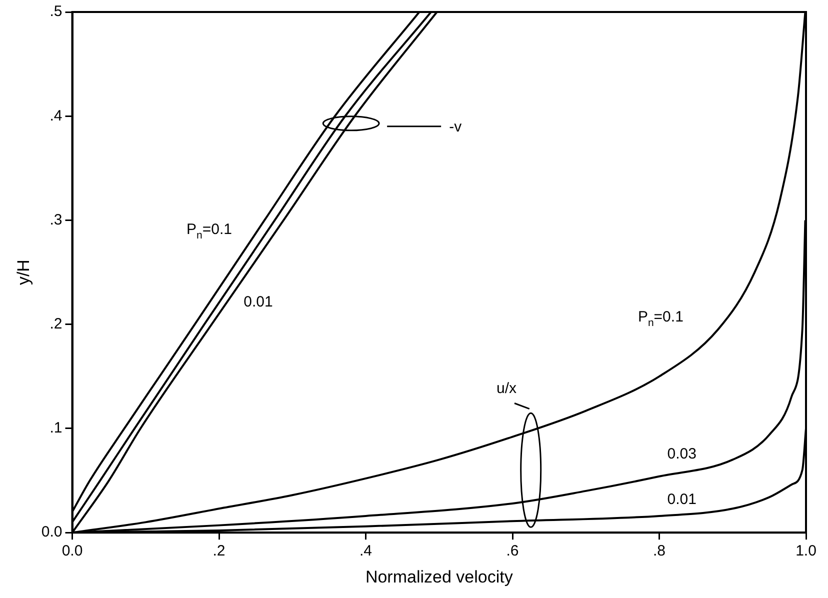 The height and width of the screenshot is (598, 828). Describe the element at coordinates (365, 551) in the screenshot. I see `x-tick-label: .4` at that location.